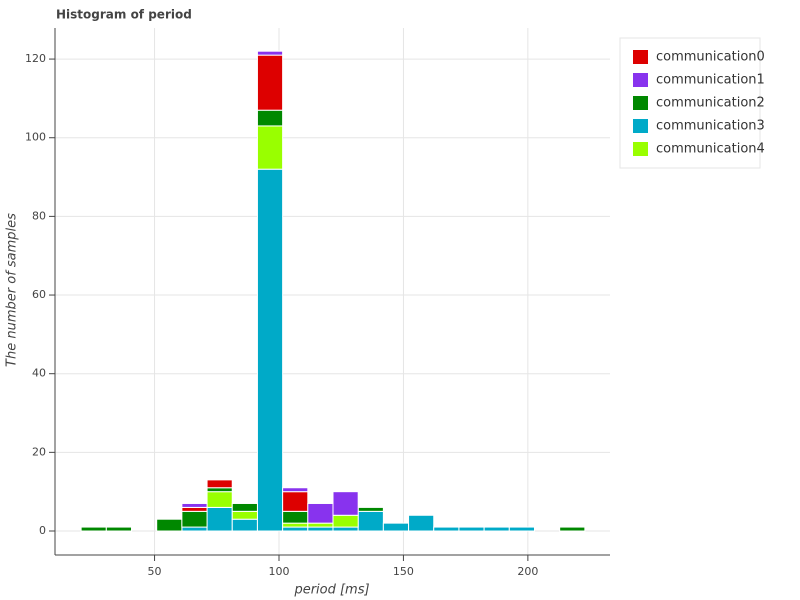 This screenshot has width=800, height=600. What do you see at coordinates (710, 126) in the screenshot?
I see `legend-label: communication3` at bounding box center [710, 126].